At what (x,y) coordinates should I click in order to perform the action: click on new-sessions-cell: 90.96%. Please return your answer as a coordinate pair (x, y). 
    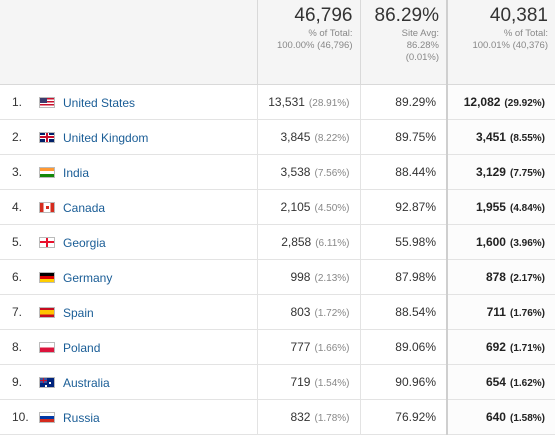
    Looking at the image, I should click on (403, 382).